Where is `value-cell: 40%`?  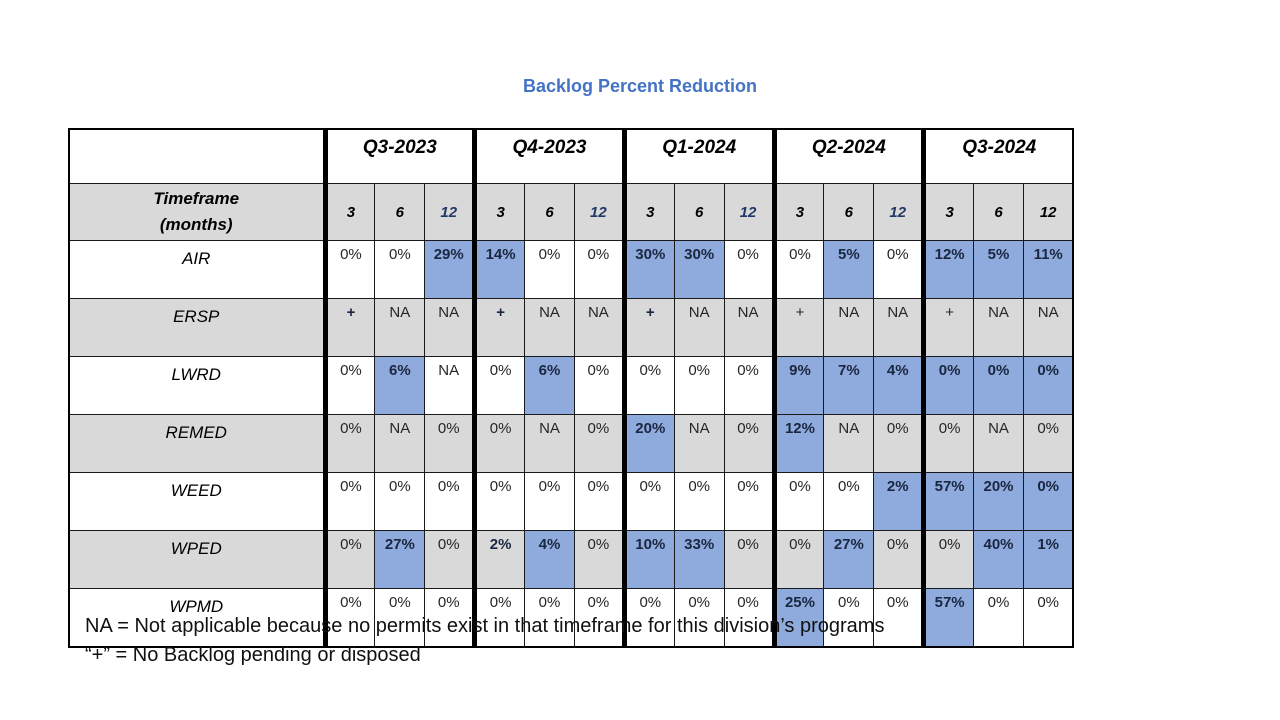 value-cell: 40% is located at coordinates (998, 559).